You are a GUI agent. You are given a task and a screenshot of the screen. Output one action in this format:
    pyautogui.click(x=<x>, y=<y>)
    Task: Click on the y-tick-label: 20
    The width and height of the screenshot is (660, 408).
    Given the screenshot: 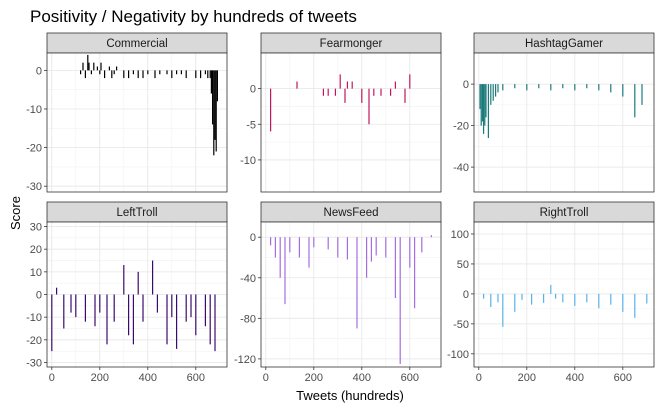 What is the action you would take?
    pyautogui.click(x=36, y=250)
    